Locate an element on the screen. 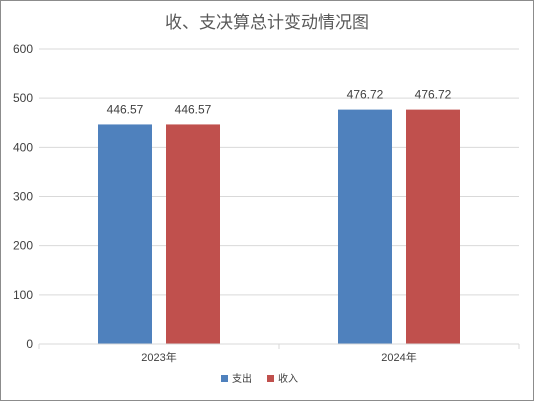  data-labels: 446.57 446.57 476.72 476.72 is located at coordinates (279, 102).